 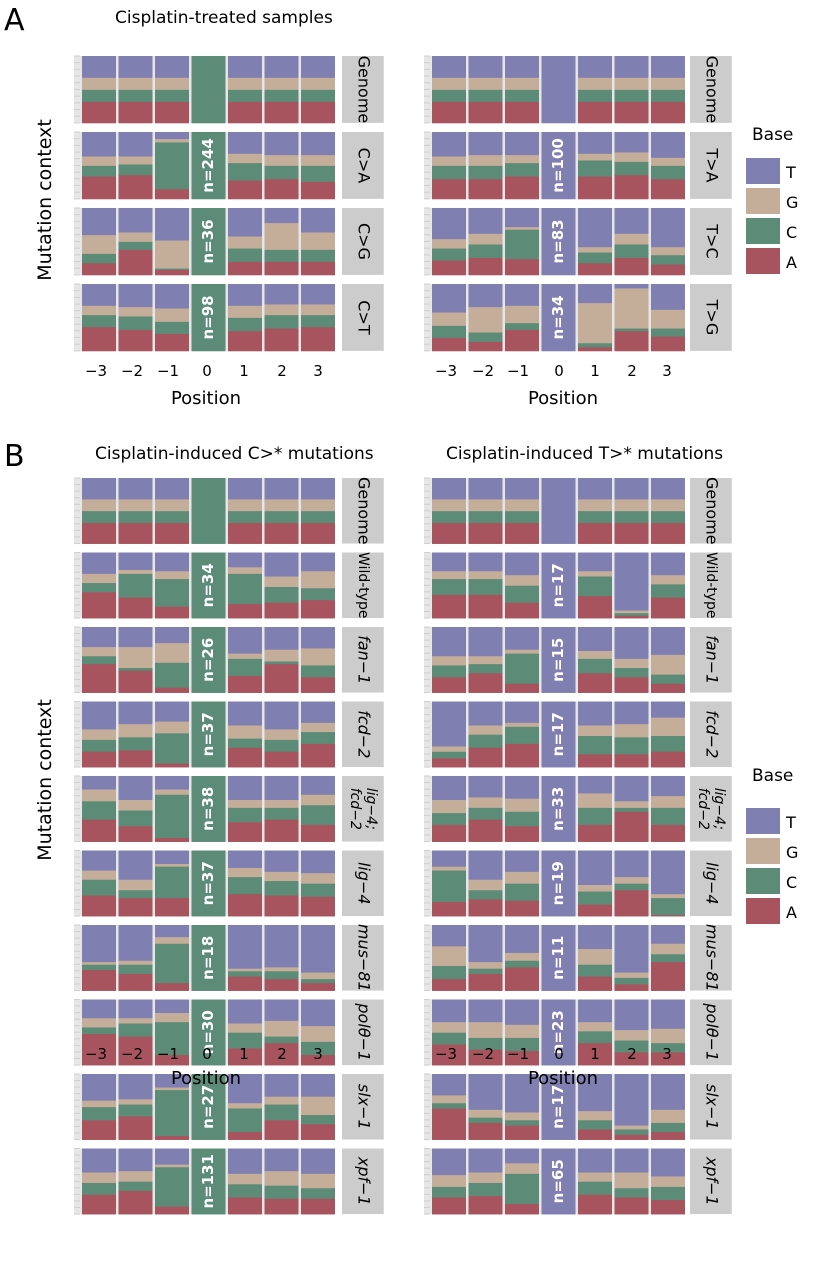 I want to click on x-tick-label: −3, so click(x=96, y=371).